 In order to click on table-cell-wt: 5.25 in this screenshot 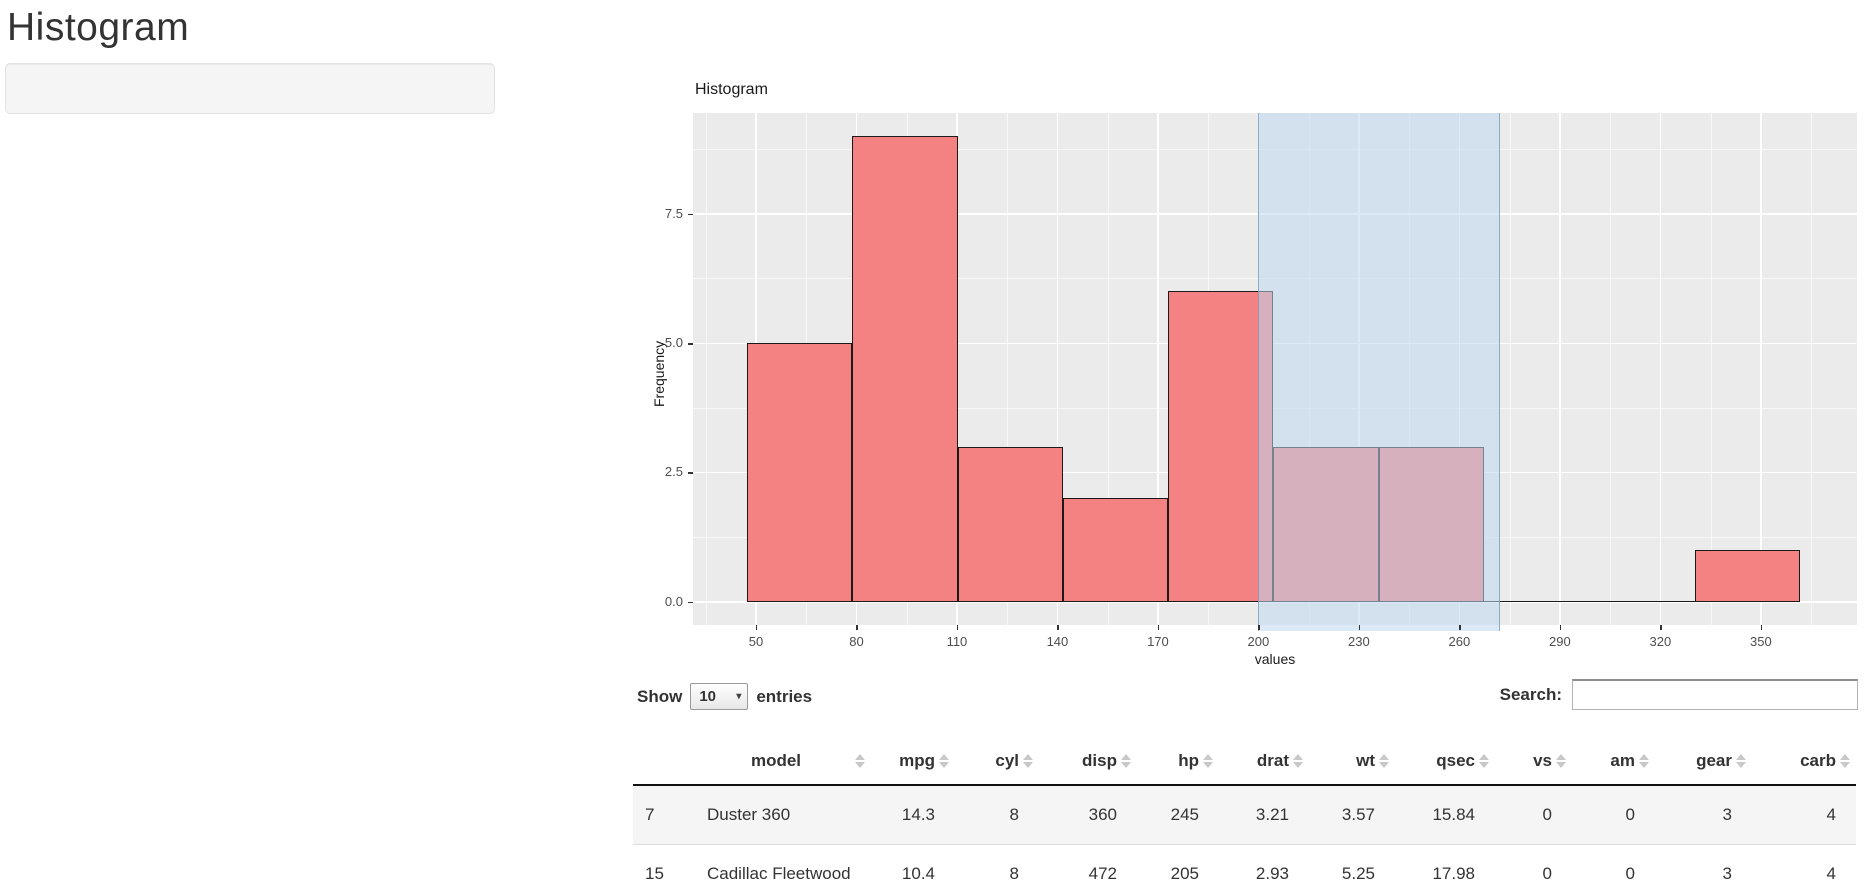, I will do `click(1358, 872)`.